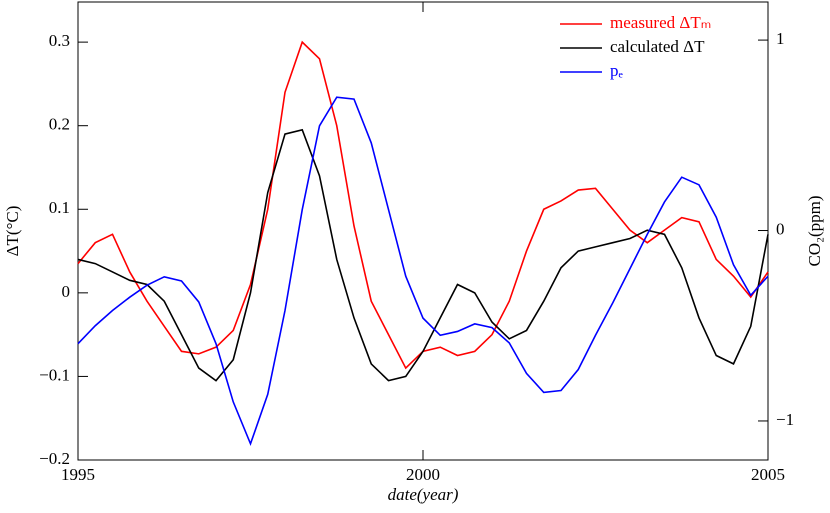  I want to click on y-tick-label: −0.1, so click(54, 374).